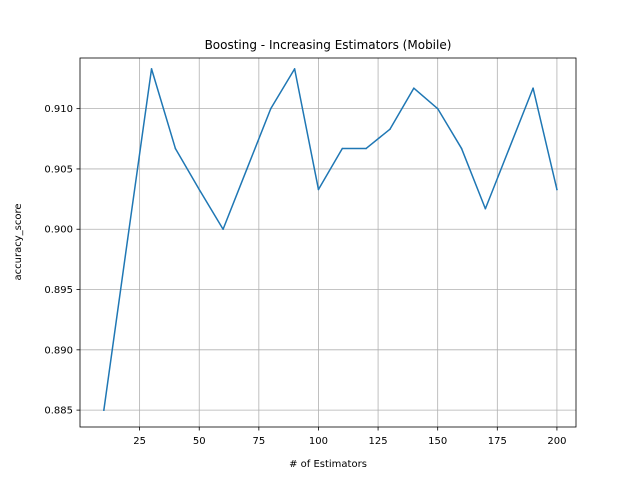 Image resolution: width=640 pixels, height=480 pixels. Describe the element at coordinates (556, 441) in the screenshot. I see `x-tick-label: 200` at that location.